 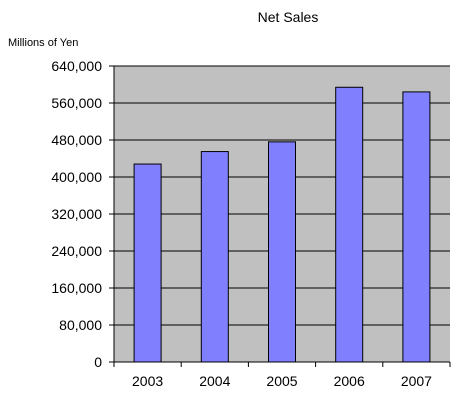 I want to click on bar-2007, so click(x=416, y=227).